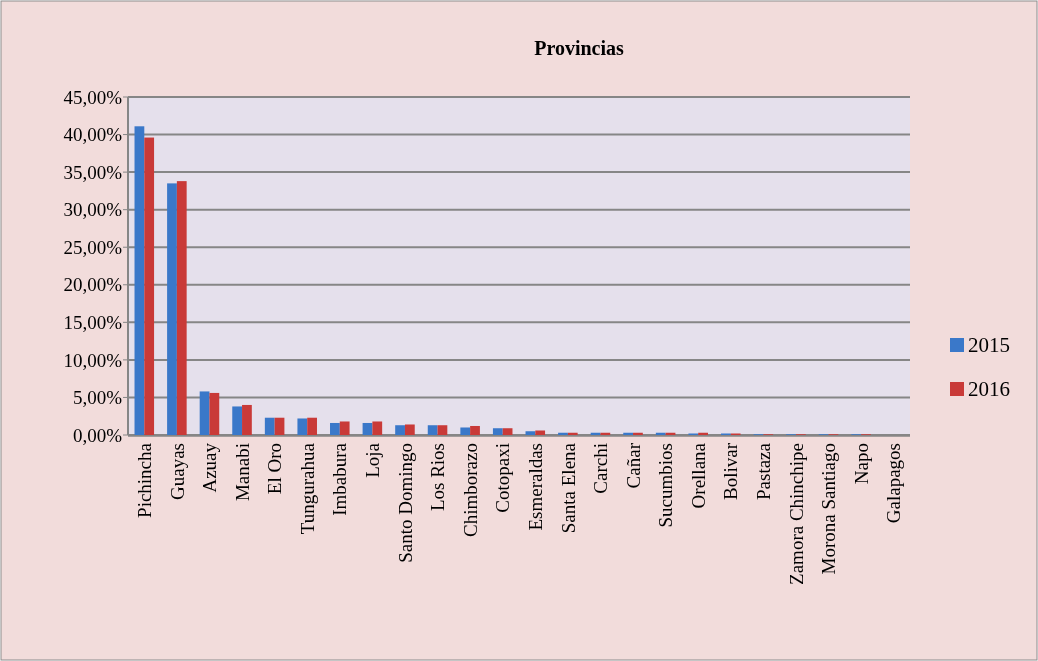  What do you see at coordinates (601, 468) in the screenshot?
I see `x-tick-label: Carchi` at bounding box center [601, 468].